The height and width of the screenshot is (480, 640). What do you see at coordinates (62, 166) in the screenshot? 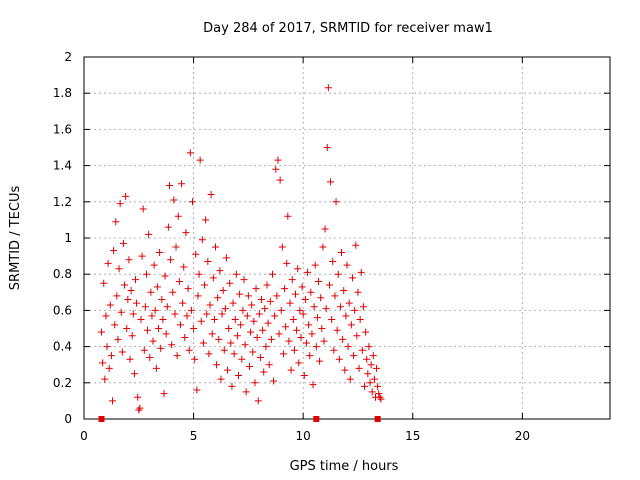
I see `y-tick-label: 1.4` at bounding box center [62, 166].